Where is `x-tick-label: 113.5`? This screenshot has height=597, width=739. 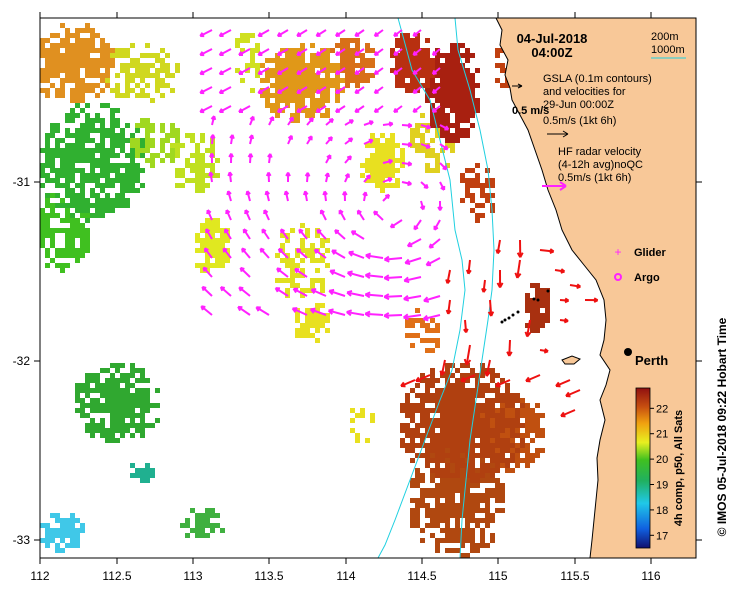
x-tick-label: 113.5 is located at coordinates (268, 576).